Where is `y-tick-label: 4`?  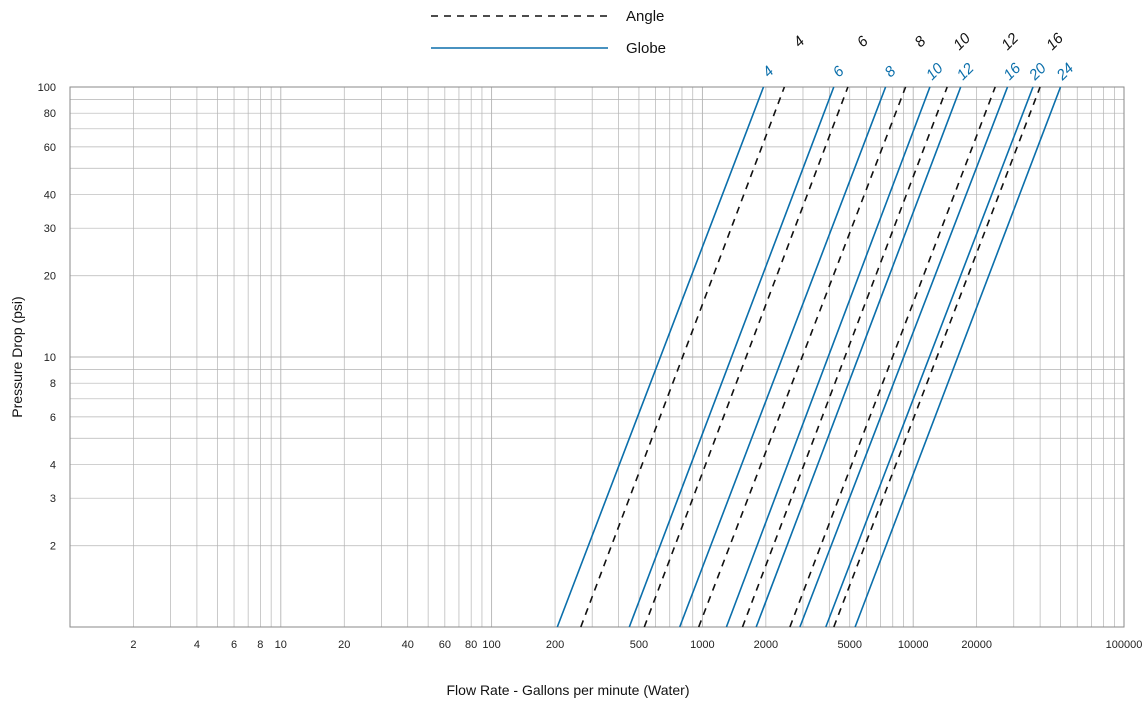
y-tick-label: 4 is located at coordinates (53, 465).